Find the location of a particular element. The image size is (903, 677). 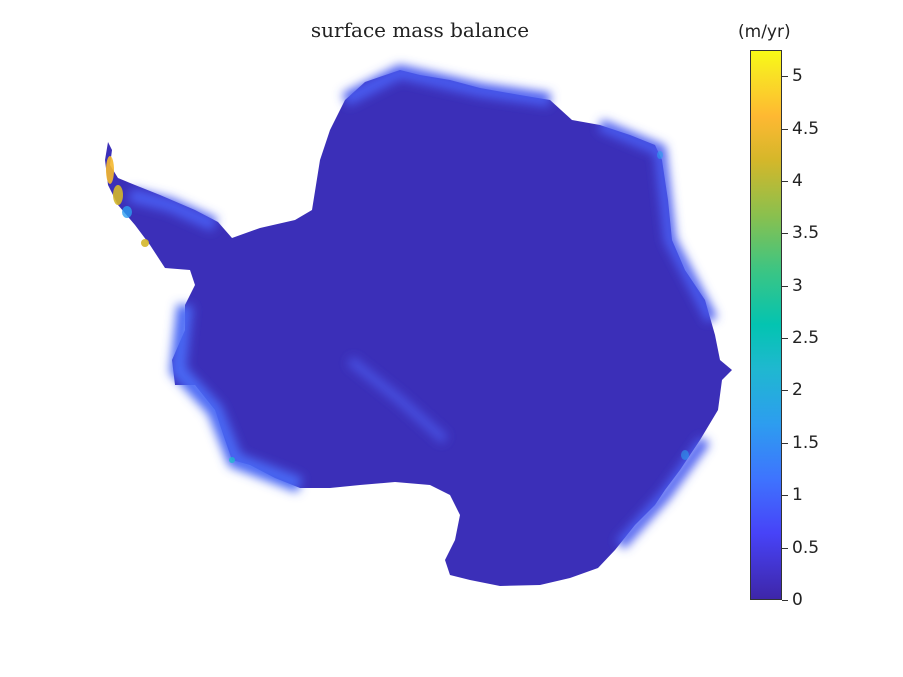

colorbar-tick-label: 1 is located at coordinates (797, 495).